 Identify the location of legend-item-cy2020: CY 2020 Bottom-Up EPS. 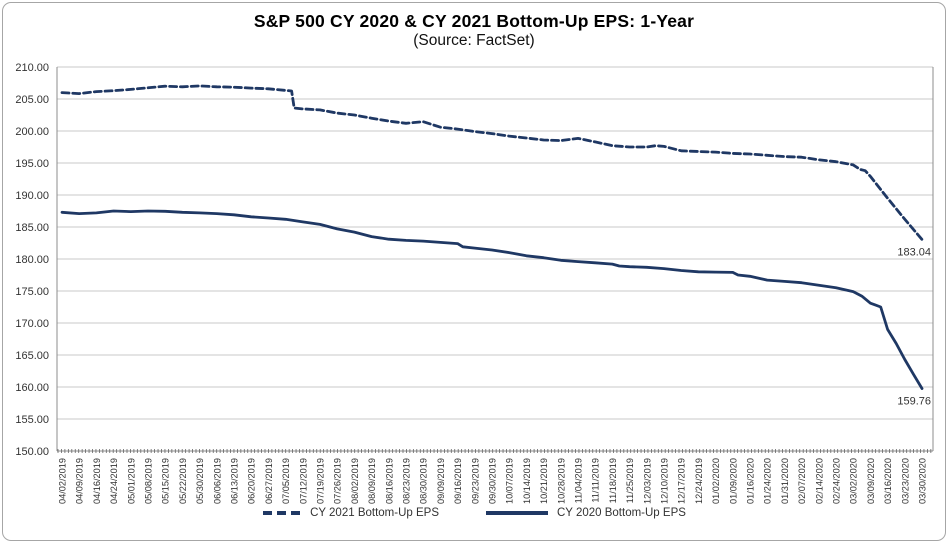
(585, 513).